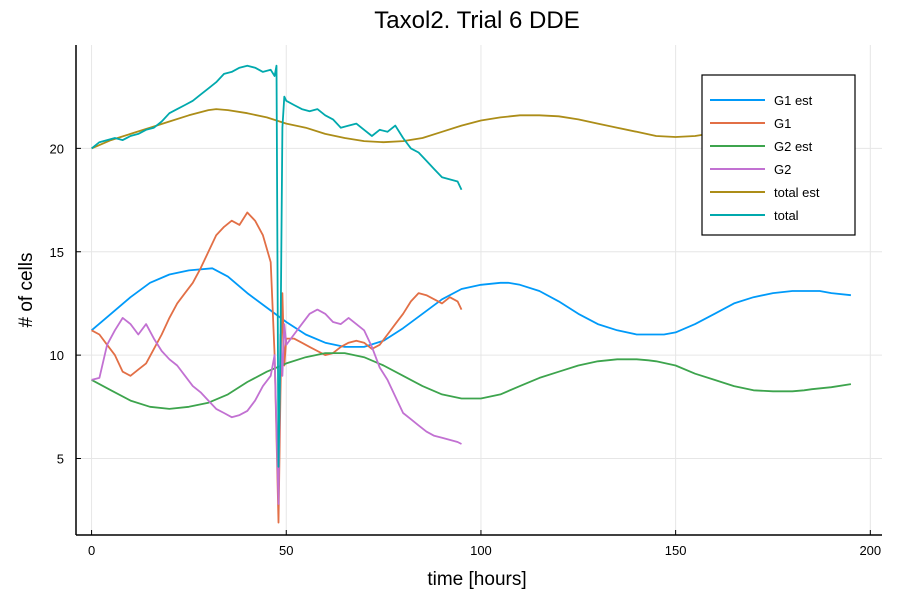 Image resolution: width=900 pixels, height=600 pixels. Describe the element at coordinates (782, 123) in the screenshot. I see `legend-label-g1: G1` at that location.